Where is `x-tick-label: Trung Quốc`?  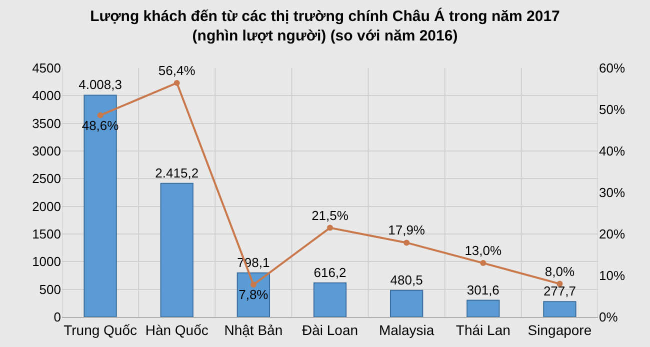 x-tick-label: Trung Quốc is located at coordinates (100, 330).